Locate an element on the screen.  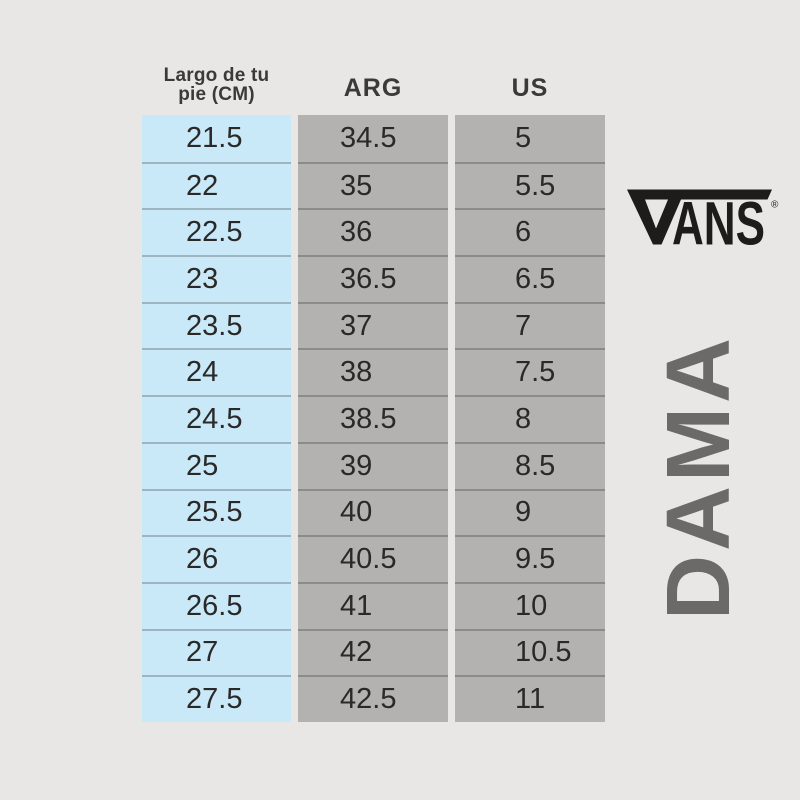
cell-foot-length-cm: 26 is located at coordinates (216, 558).